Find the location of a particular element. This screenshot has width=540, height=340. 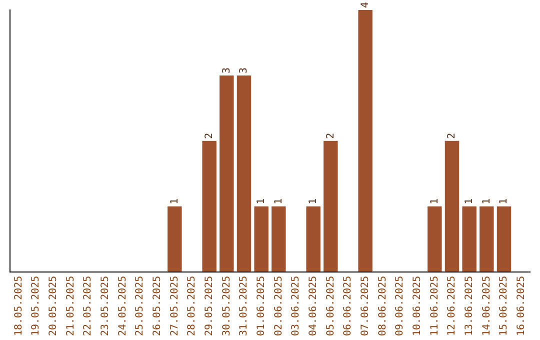

x-tick-label: 28.05.2025 is located at coordinates (192, 306).